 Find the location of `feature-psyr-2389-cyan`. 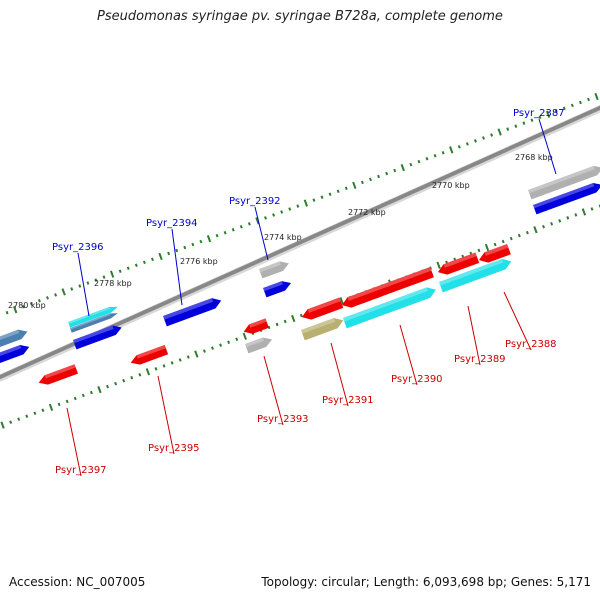

feature-psyr-2389-cyan is located at coordinates (475, 275).